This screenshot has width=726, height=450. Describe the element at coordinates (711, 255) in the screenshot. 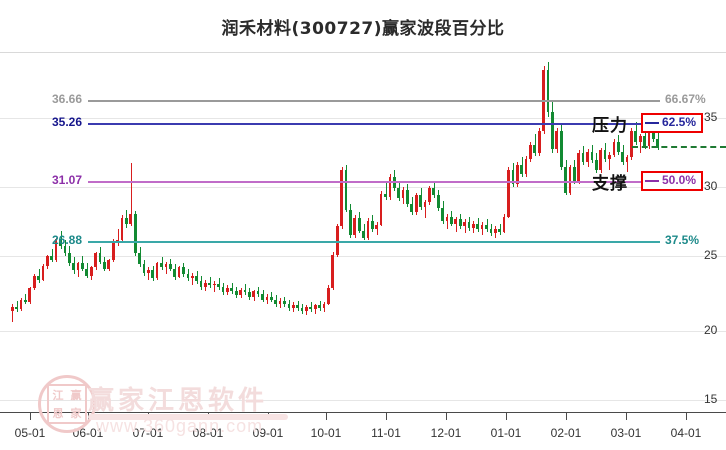

I see `y-tick-25: 25` at that location.